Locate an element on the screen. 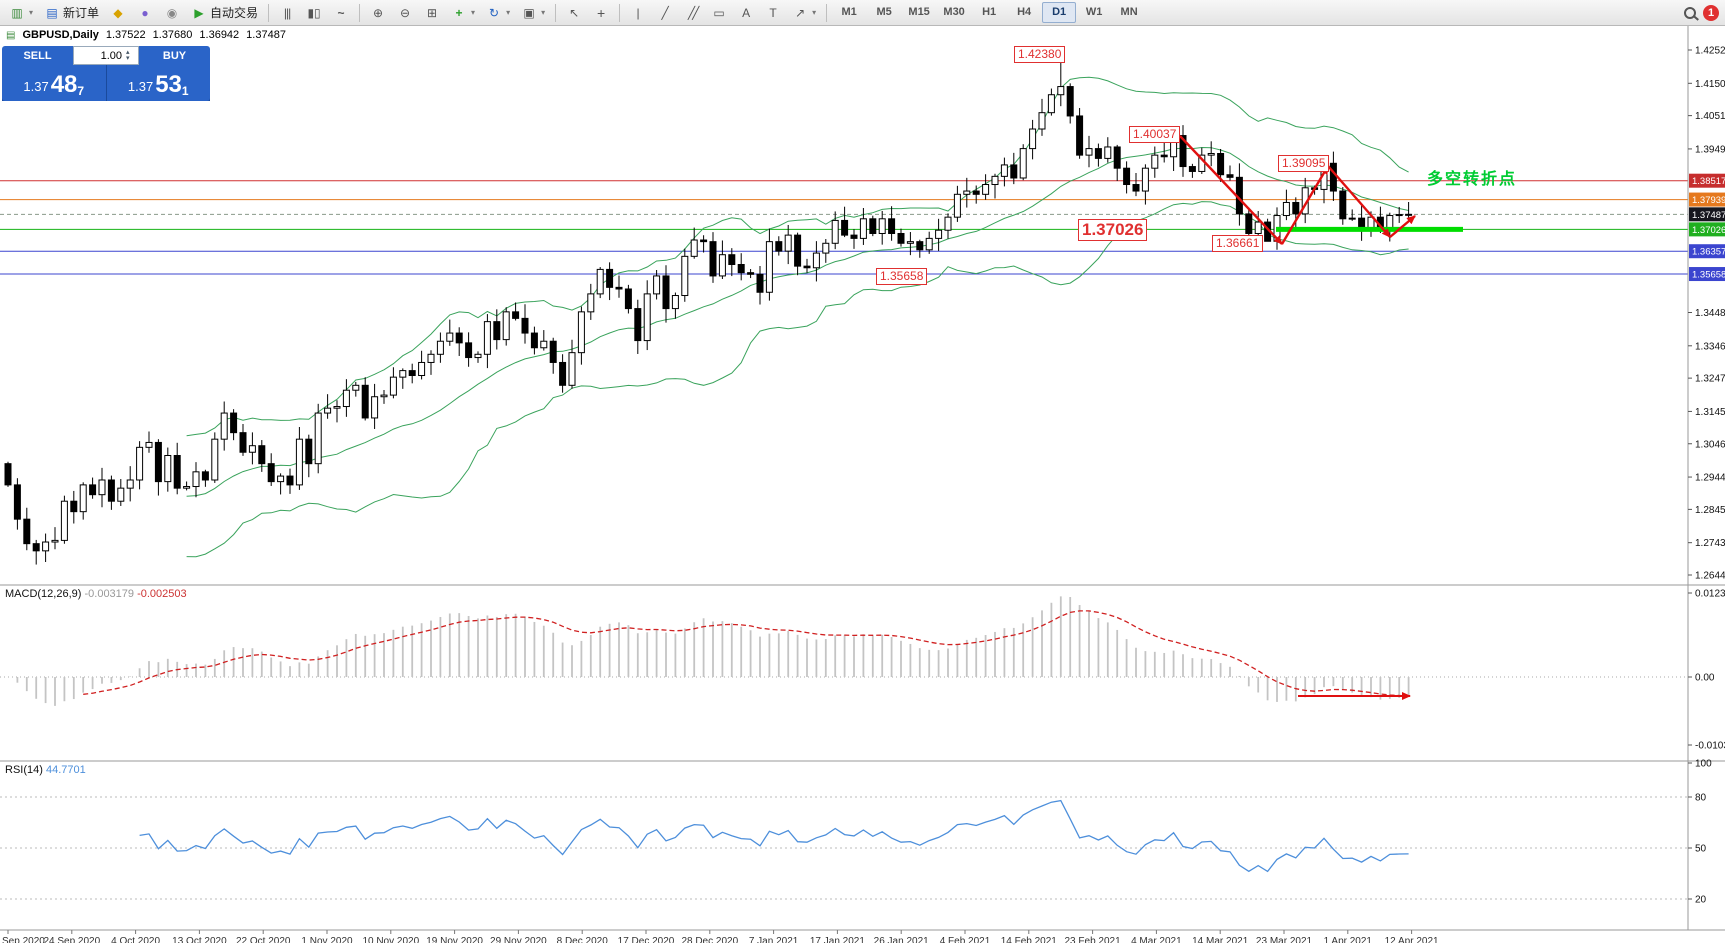 The image size is (1725, 943). svg-text: 1.28450 is located at coordinates (1710, 510).